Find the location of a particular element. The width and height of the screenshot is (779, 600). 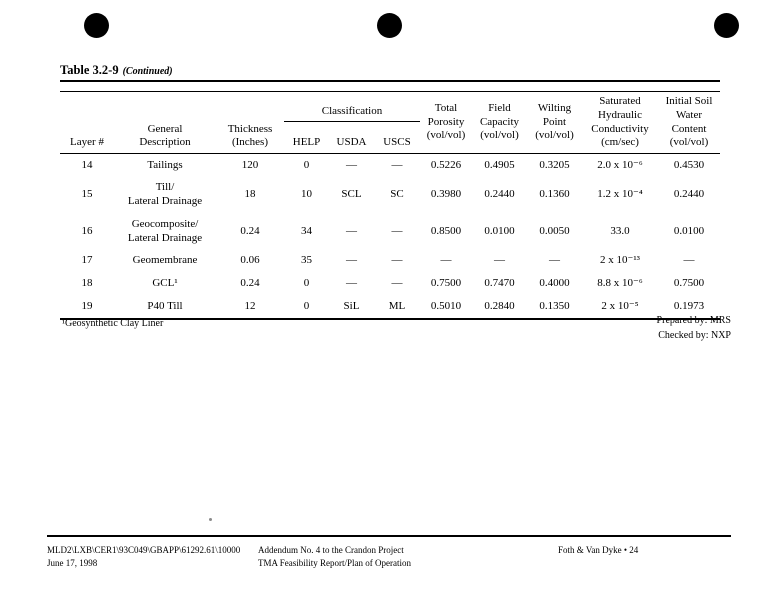

footer-project-line1: Addendum No. 4 to the Crandon Project is located at coordinates (331, 550).